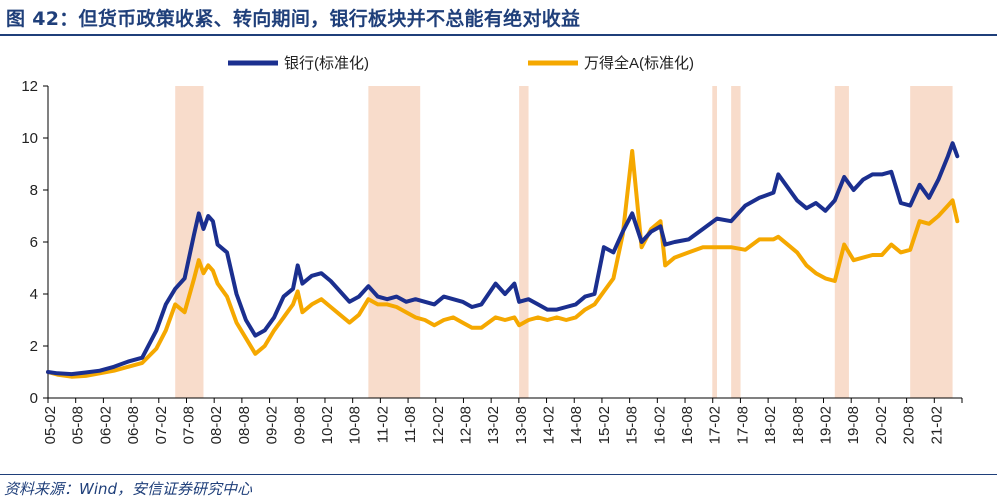 The width and height of the screenshot is (997, 501). What do you see at coordinates (128, 489) in the screenshot?
I see `chart-source: 资料来源：Wind，安信证券研究中心` at bounding box center [128, 489].